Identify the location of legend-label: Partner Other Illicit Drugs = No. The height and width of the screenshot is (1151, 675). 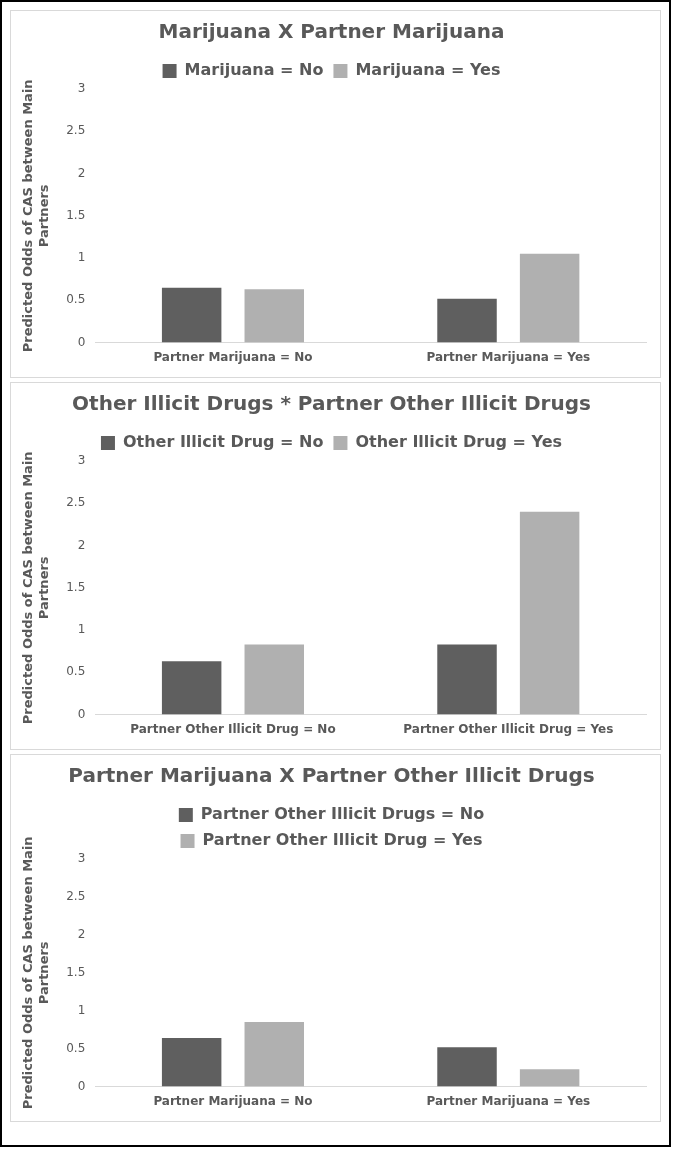
(342, 814).